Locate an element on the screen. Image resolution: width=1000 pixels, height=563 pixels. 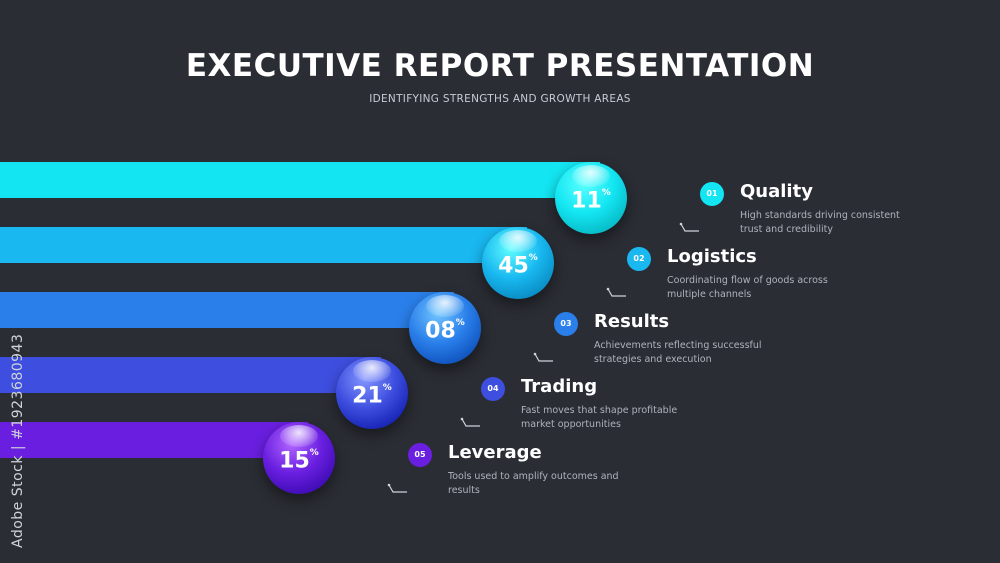
page-subtitle: IDENTIFYING STRENGTHS AND GROWTH AREAS is located at coordinates (500, 99).